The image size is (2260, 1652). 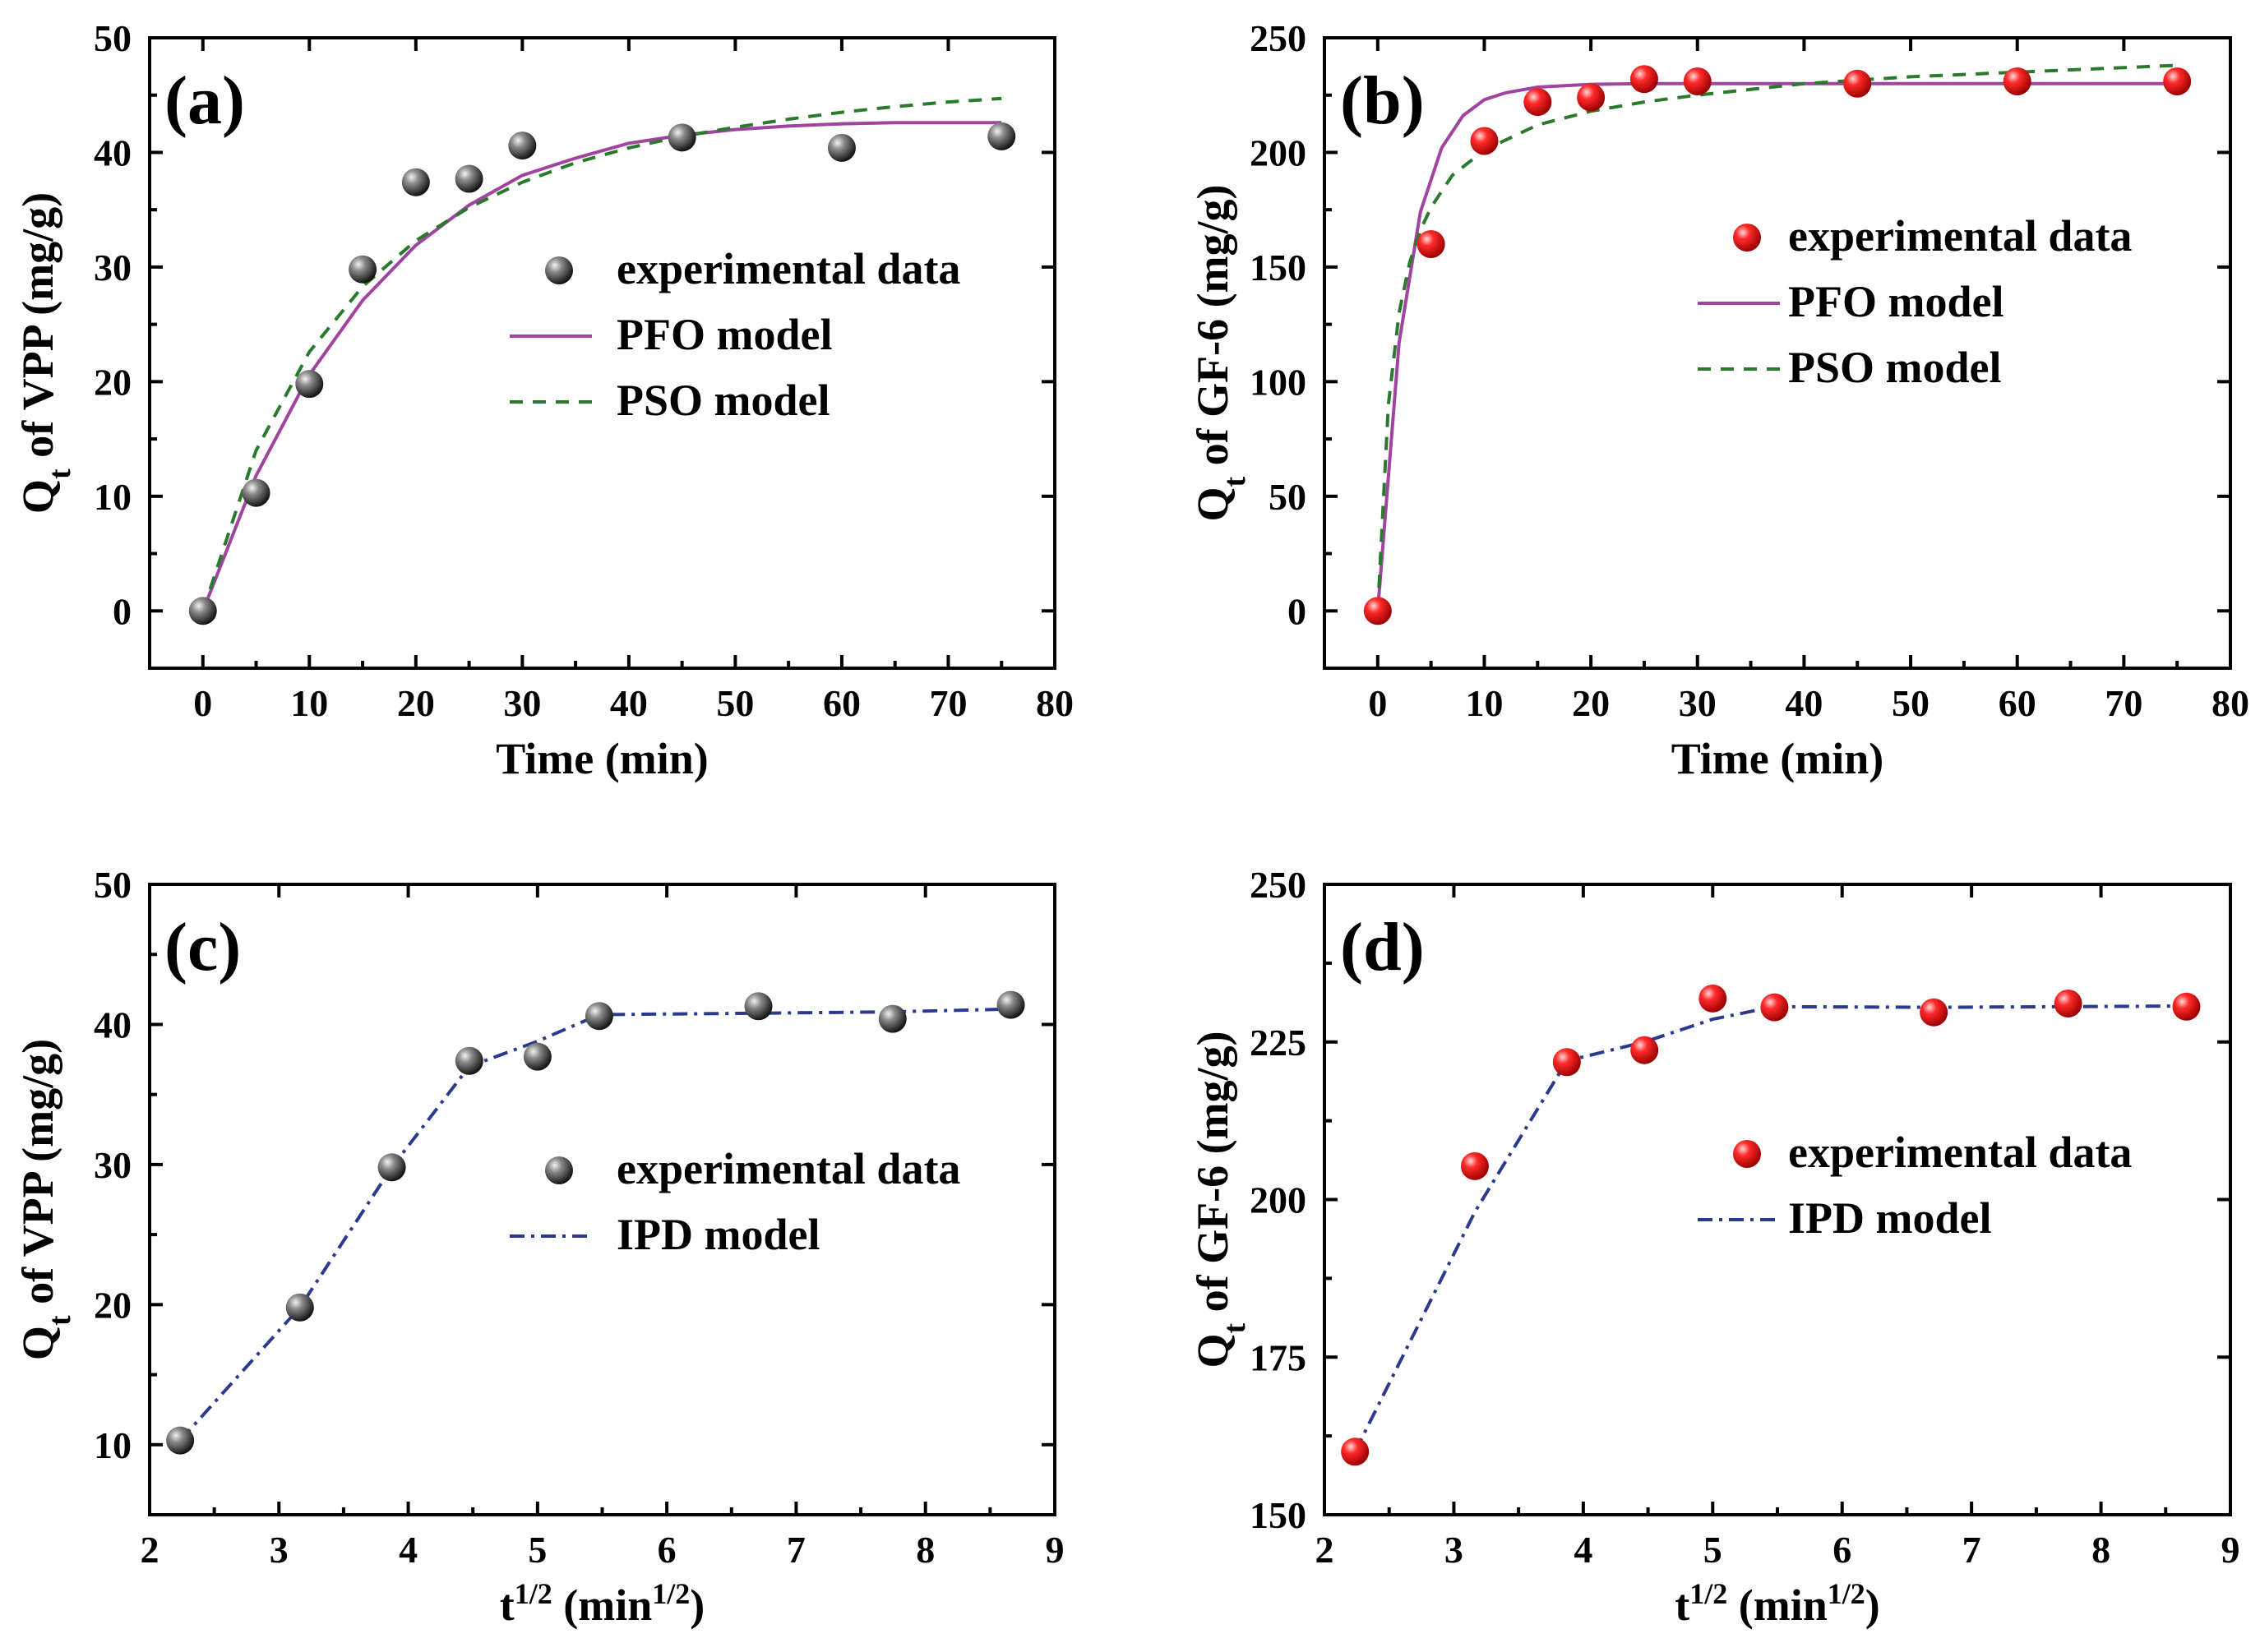 I want to click on y-tick-label: 225, so click(x=1278, y=1043).